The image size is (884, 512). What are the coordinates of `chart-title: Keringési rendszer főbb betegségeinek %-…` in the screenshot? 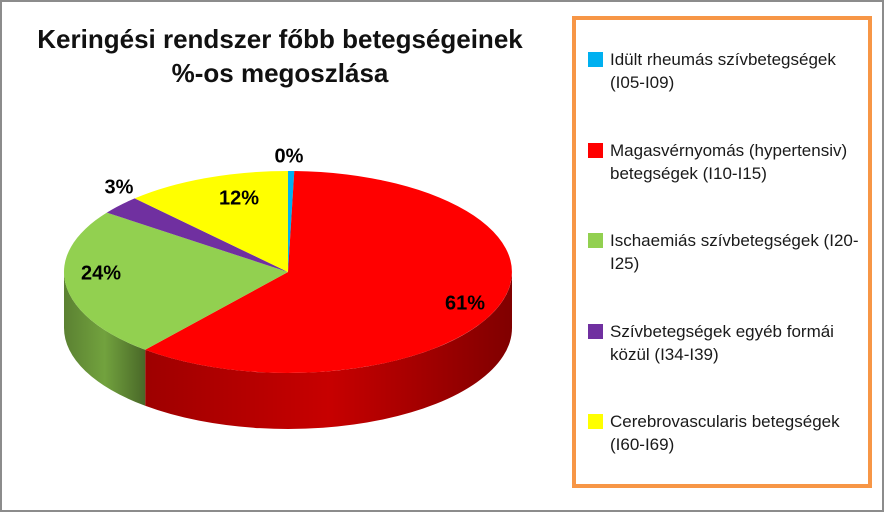 It's located at (280, 56).